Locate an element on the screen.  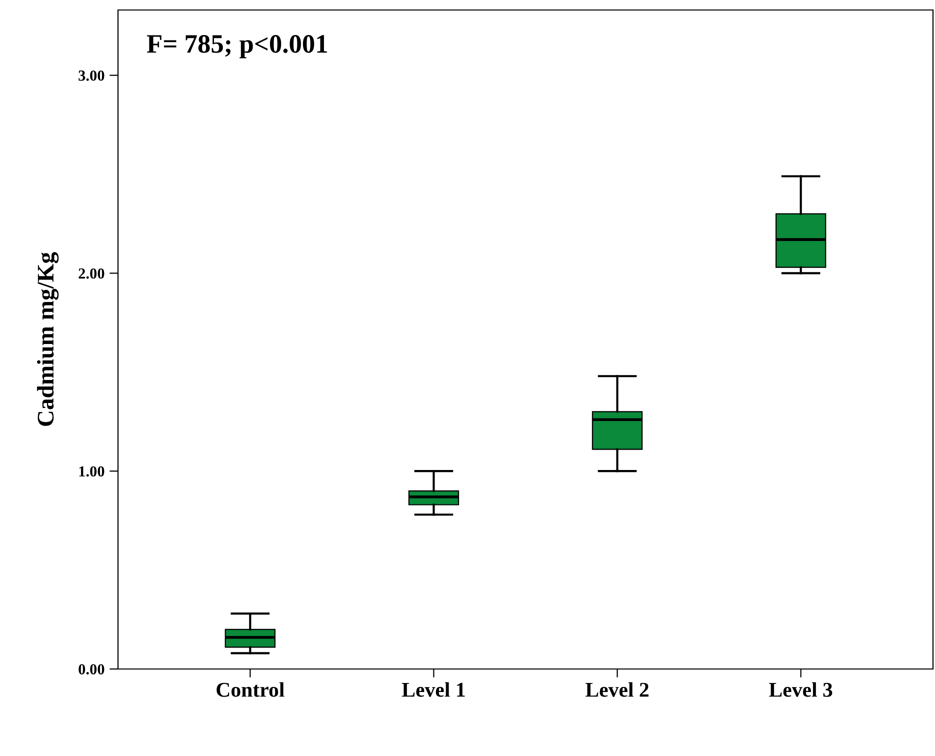
x-tick-label: Level 3 is located at coordinates (800, 689).